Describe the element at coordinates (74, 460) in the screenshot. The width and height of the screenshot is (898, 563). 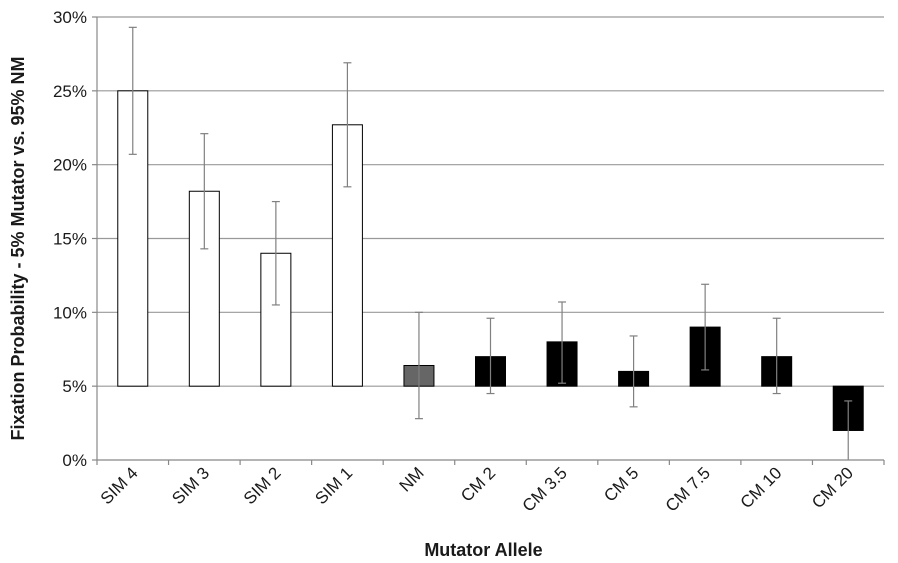
I see `y-tick-label: 0%` at that location.